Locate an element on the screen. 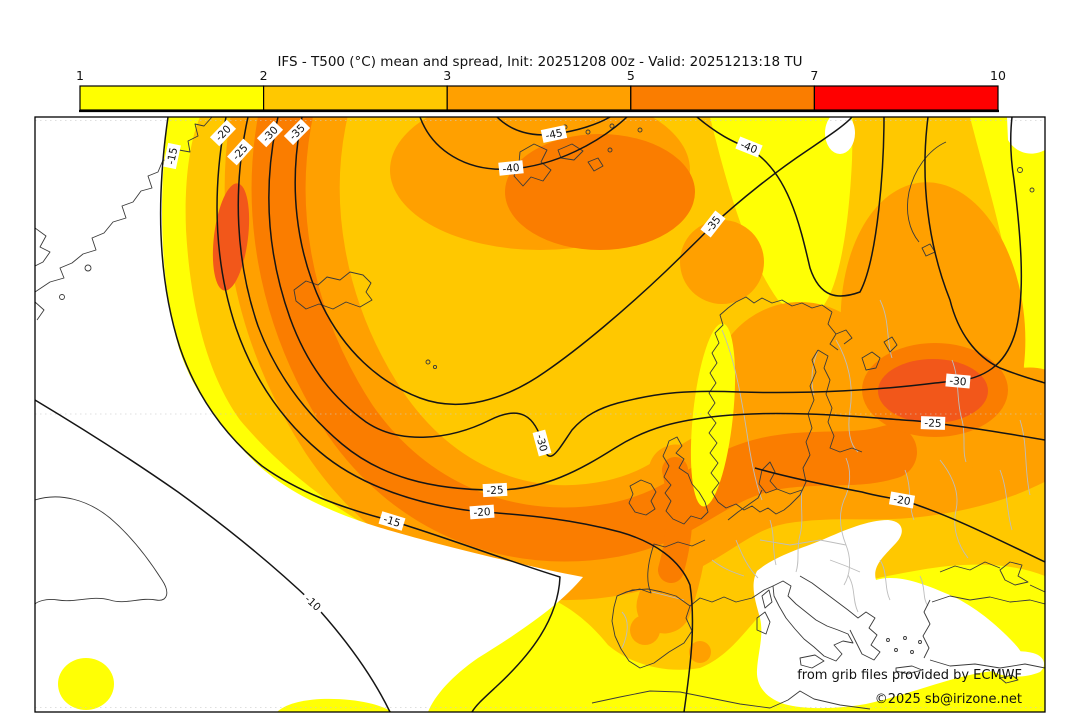  attribution-source: from grib files provided by ECMWF is located at coordinates (909, 675).